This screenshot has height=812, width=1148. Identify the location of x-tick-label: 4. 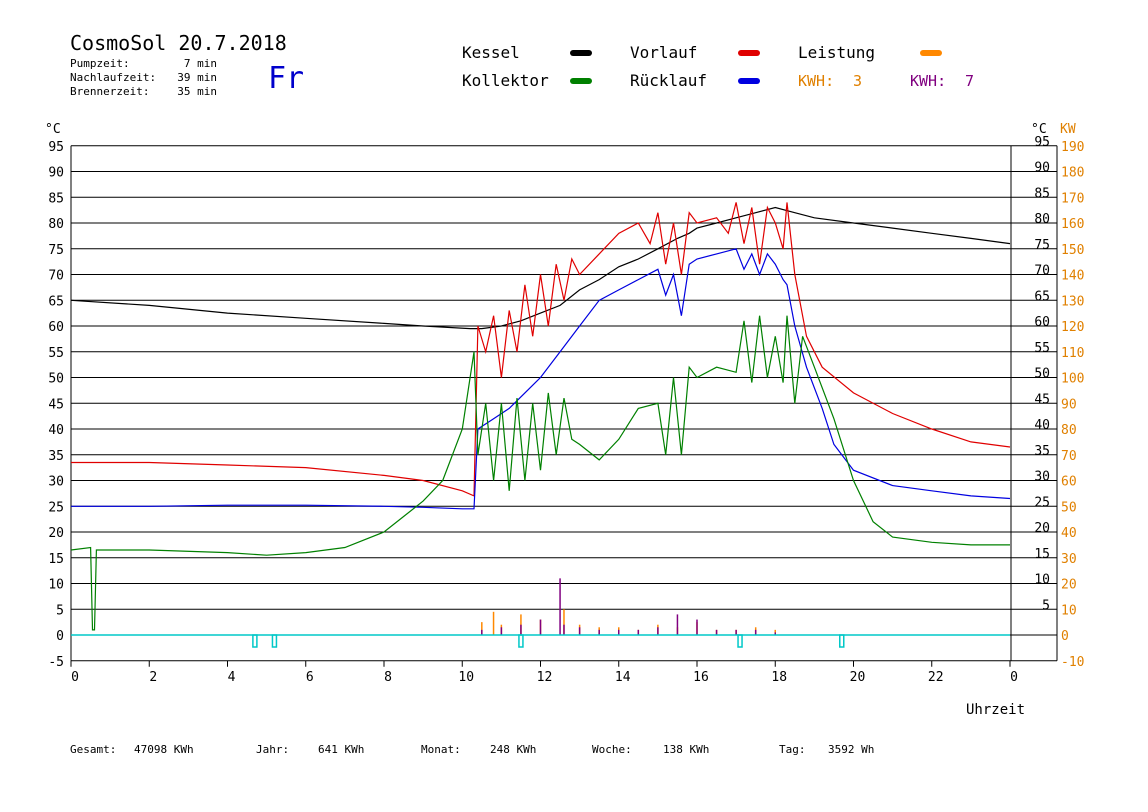
(232, 677).